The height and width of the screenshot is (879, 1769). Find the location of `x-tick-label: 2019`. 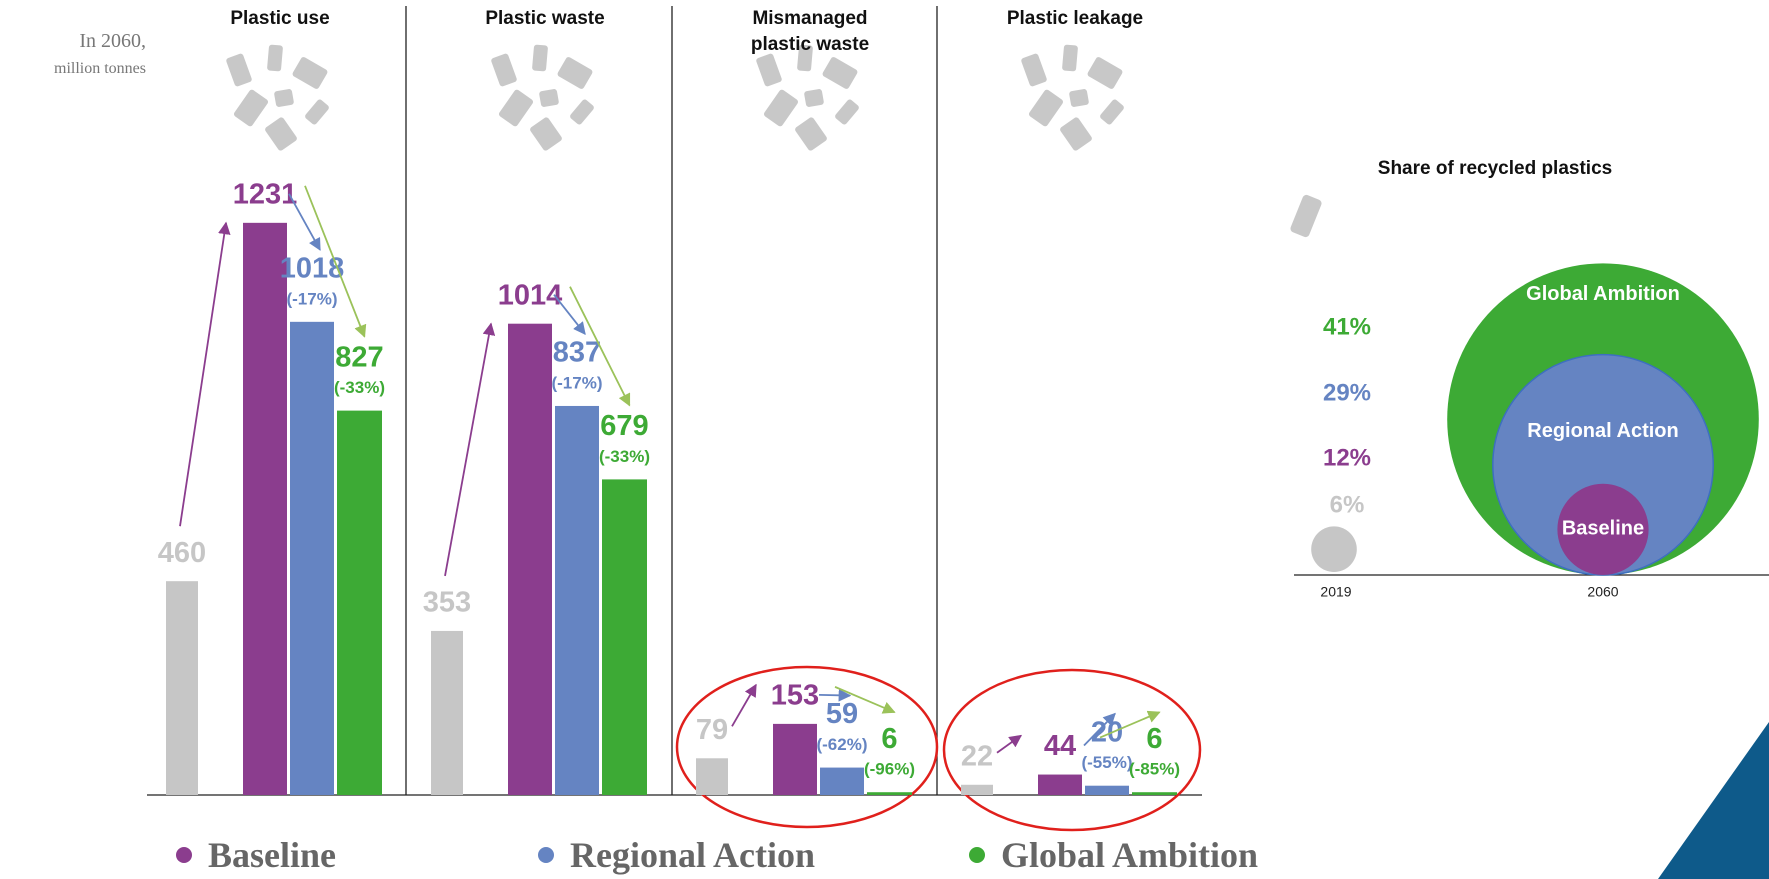

x-tick-label: 2019 is located at coordinates (1335, 592).